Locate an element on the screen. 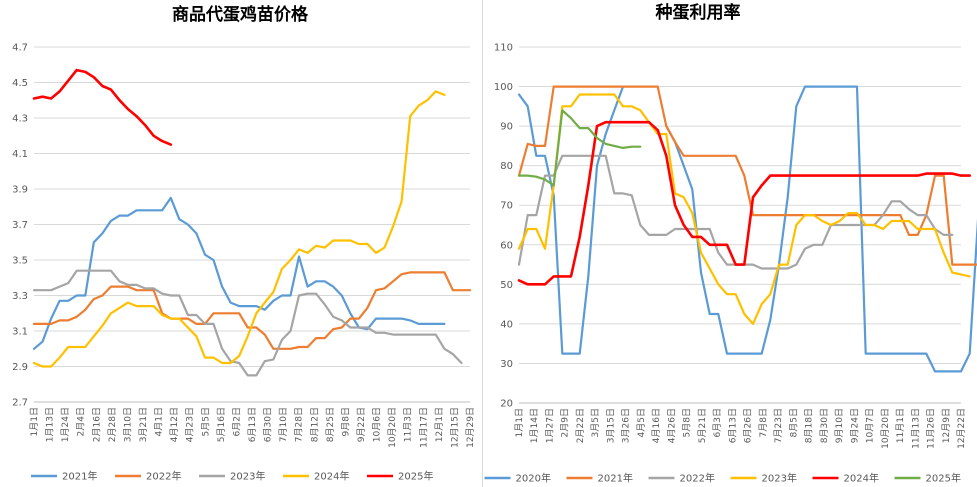  x-tick-label: 9月24日 is located at coordinates (854, 425).